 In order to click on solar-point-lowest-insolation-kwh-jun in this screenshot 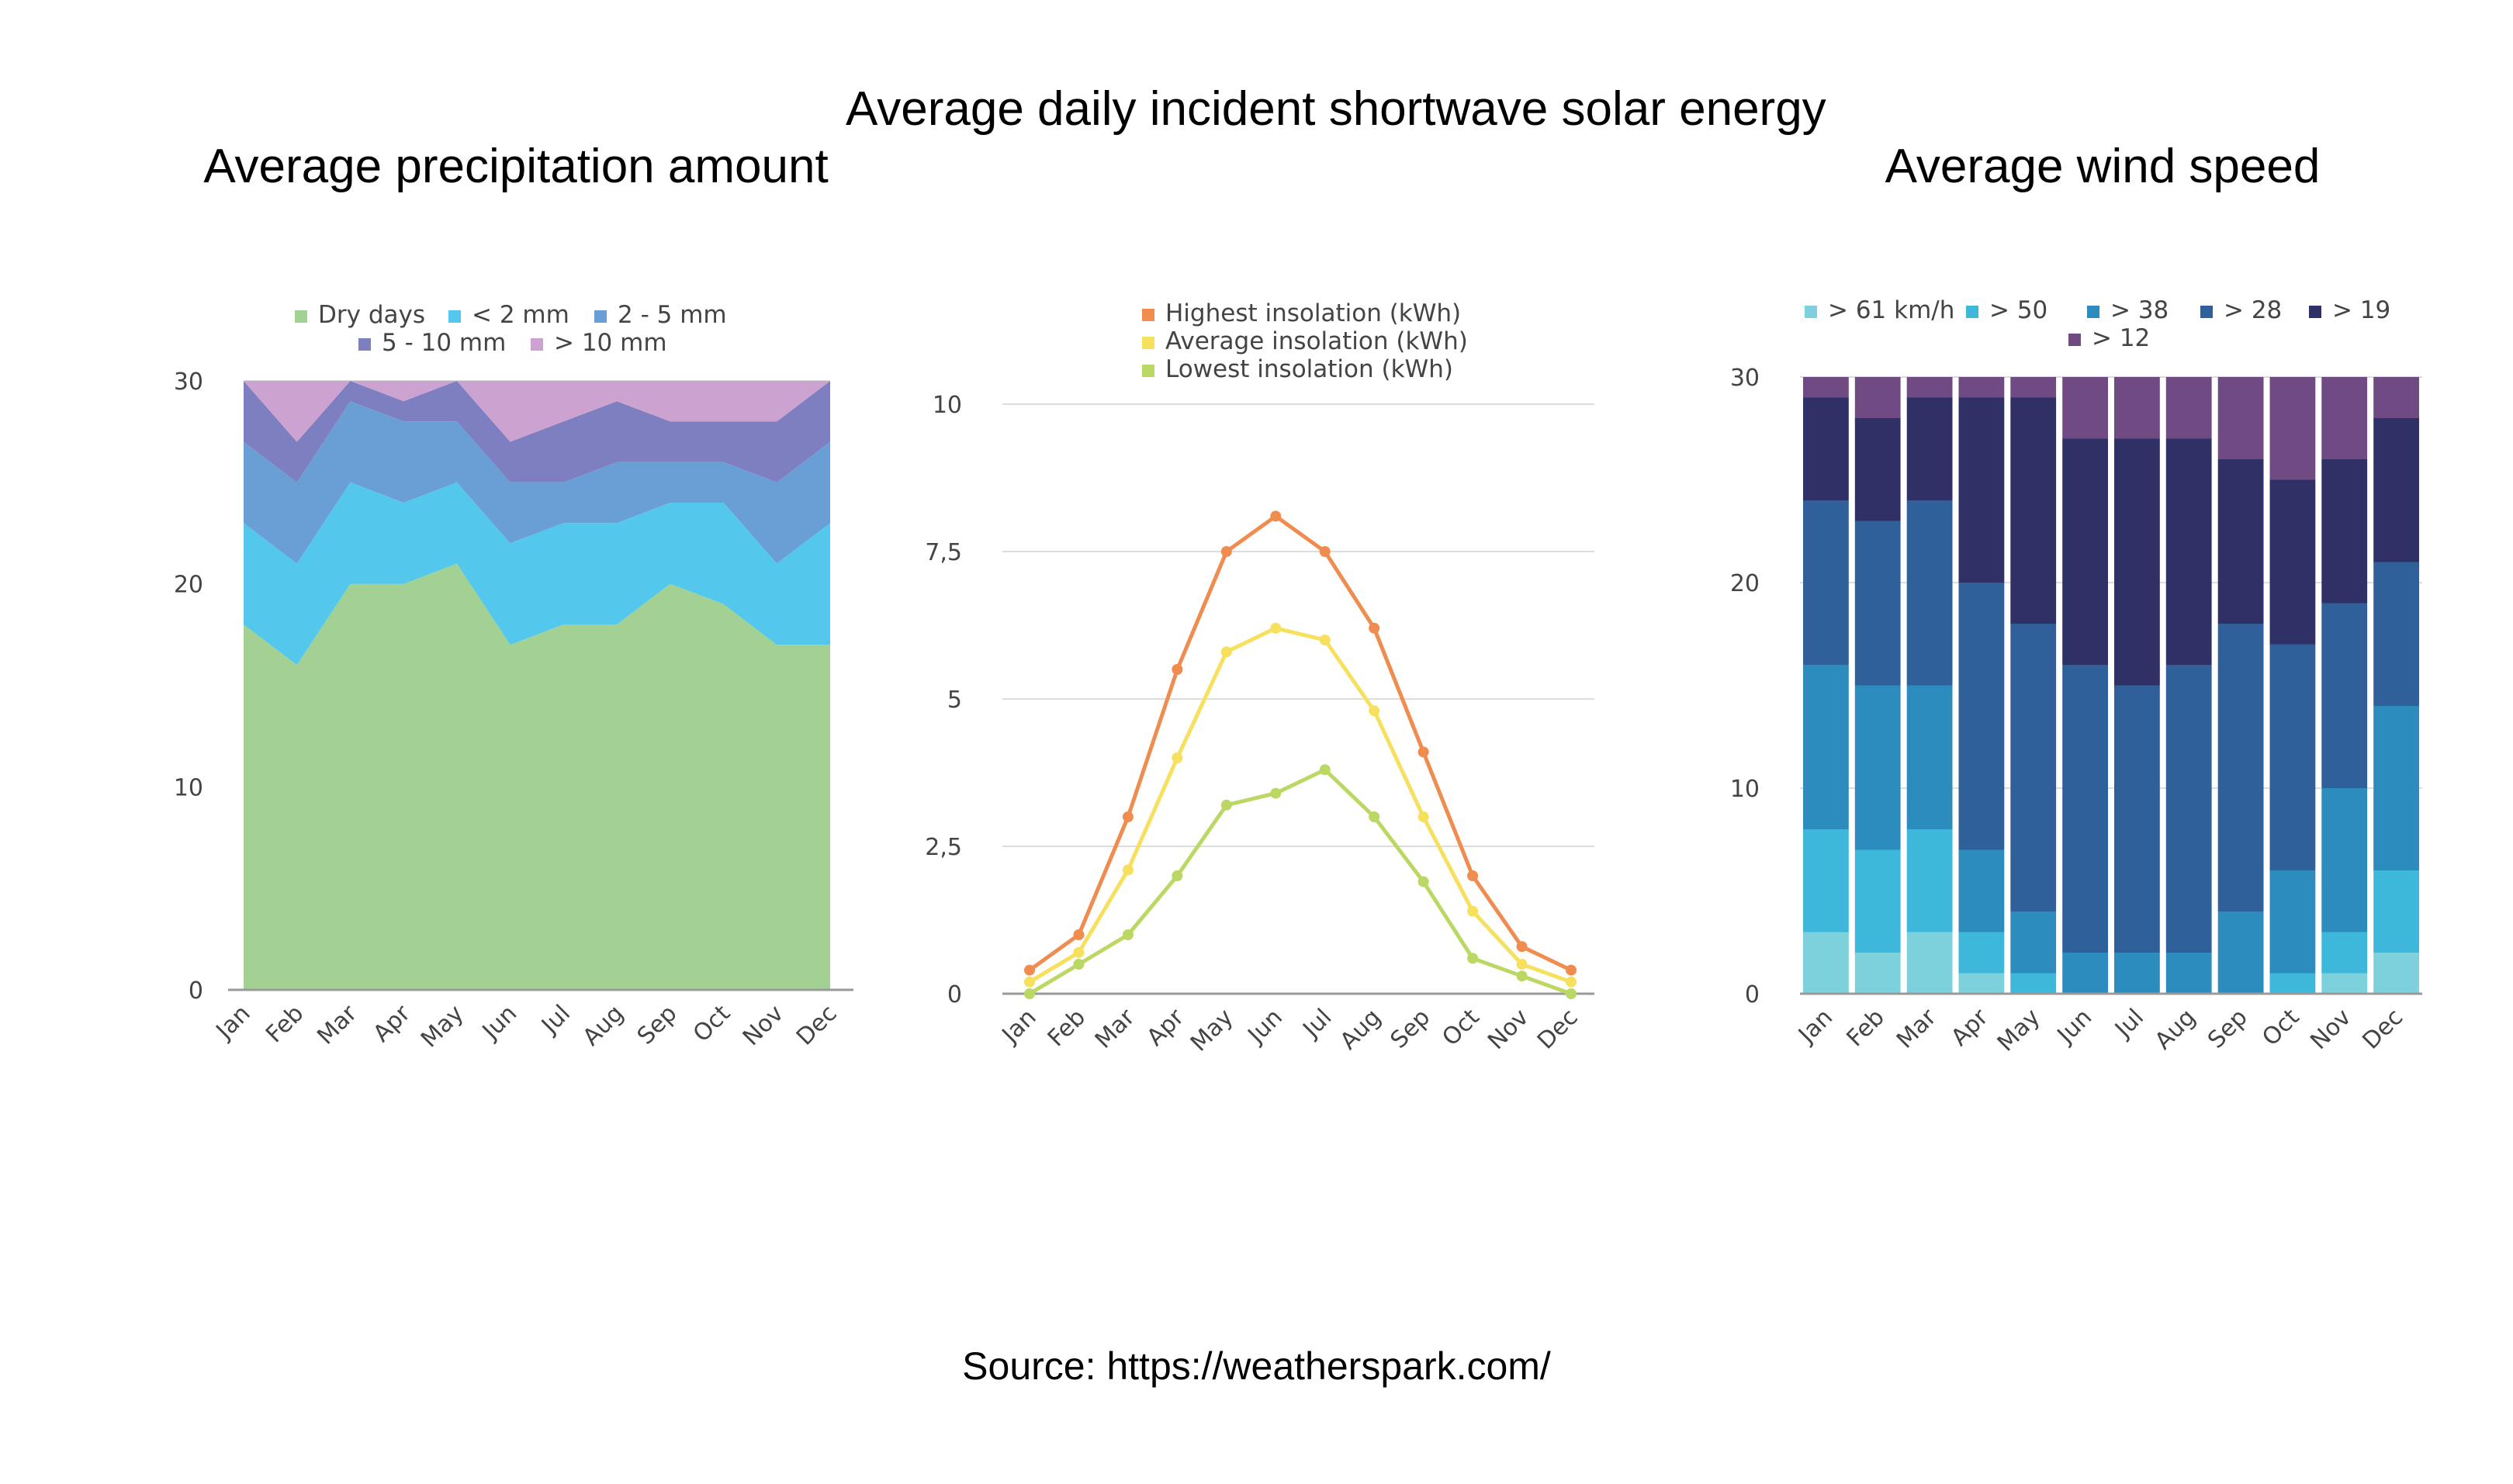, I will do `click(1276, 793)`.